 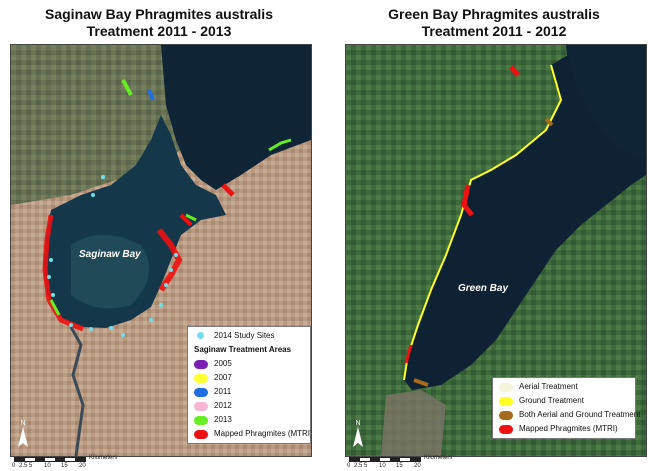 I want to click on greenbay-legend-row: Both Aerial and Ground Treatment, so click(x=566, y=415).